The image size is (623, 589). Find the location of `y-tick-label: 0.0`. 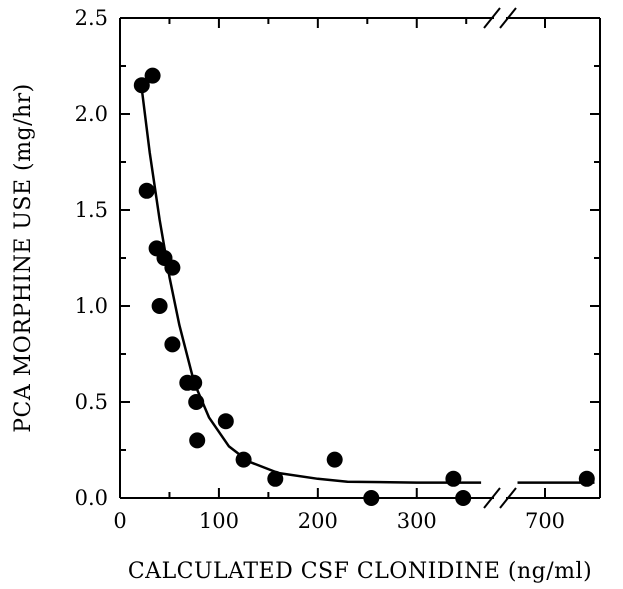

y-tick-label: 0.0 is located at coordinates (91, 498).